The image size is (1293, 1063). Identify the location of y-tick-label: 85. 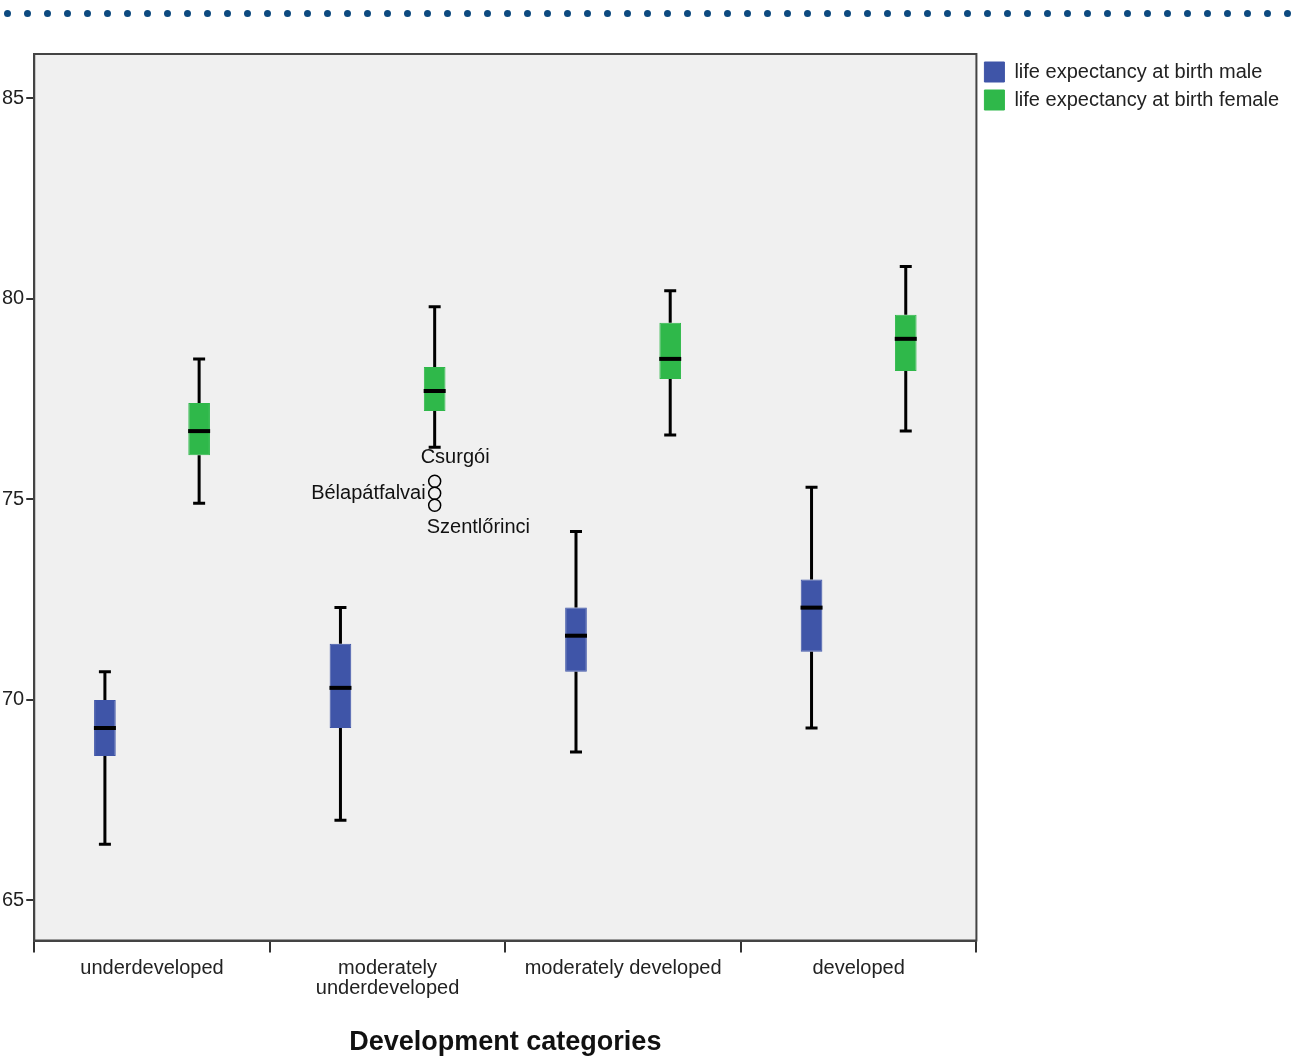
(13, 96).